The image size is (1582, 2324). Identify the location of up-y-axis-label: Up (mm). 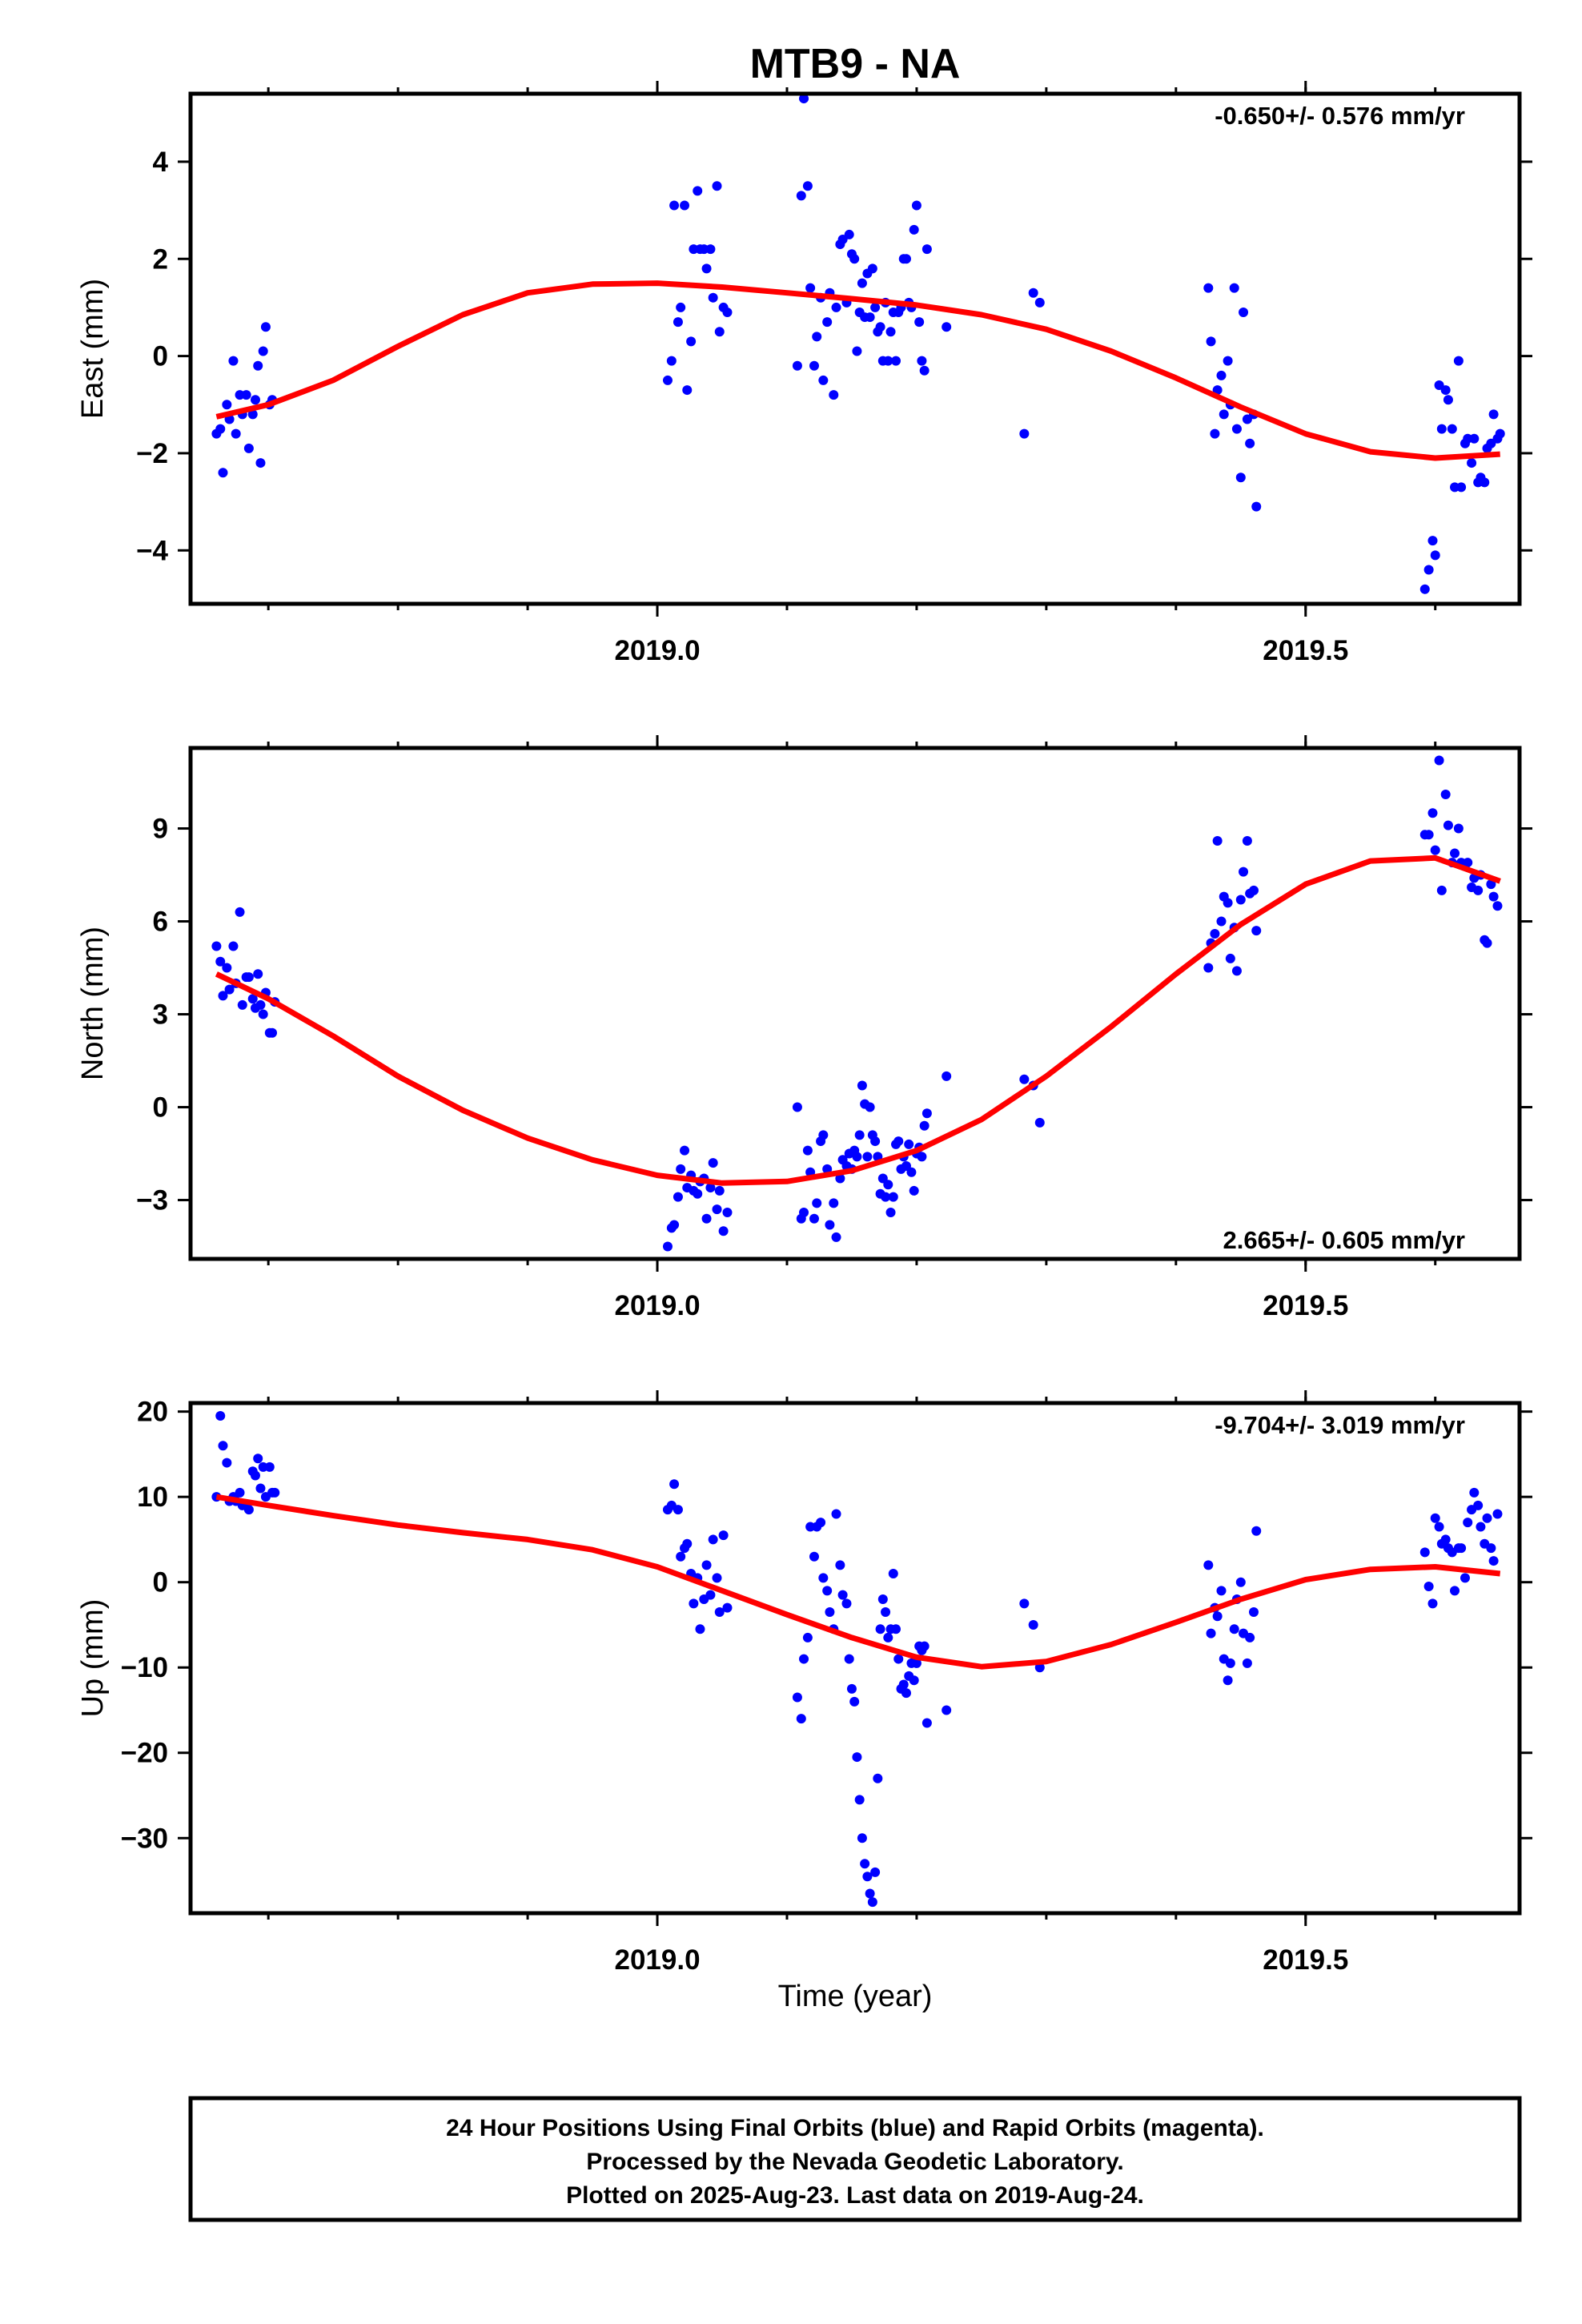
(93, 1659).